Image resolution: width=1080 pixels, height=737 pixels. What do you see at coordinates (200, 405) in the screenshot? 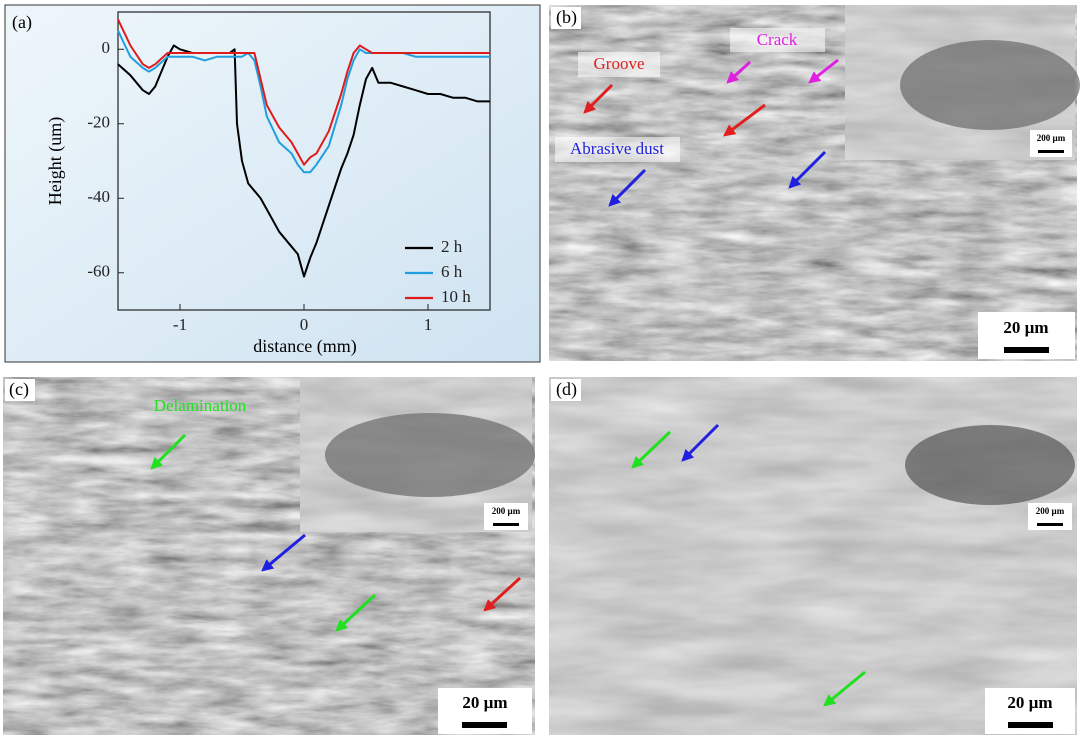
I see `annotation: Delamination` at bounding box center [200, 405].